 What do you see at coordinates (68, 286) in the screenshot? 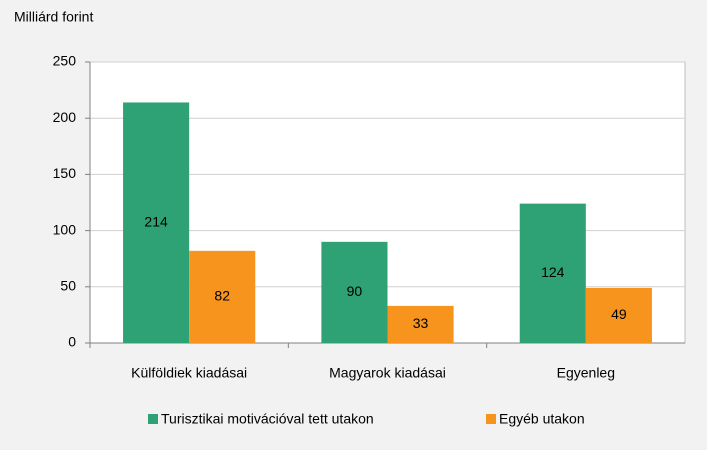
I see `y-tick-label: 50` at bounding box center [68, 286].